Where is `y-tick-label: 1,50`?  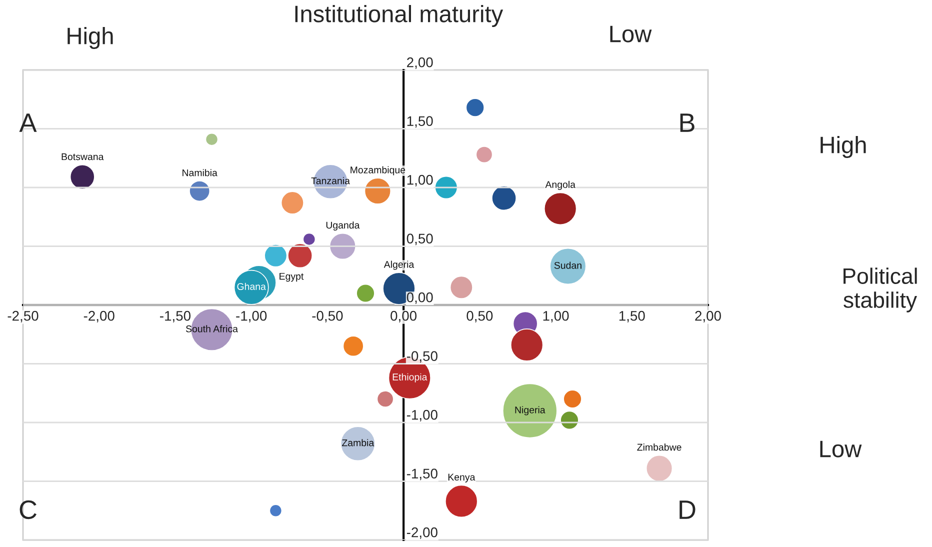 y-tick-label: 1,50 is located at coordinates (420, 122).